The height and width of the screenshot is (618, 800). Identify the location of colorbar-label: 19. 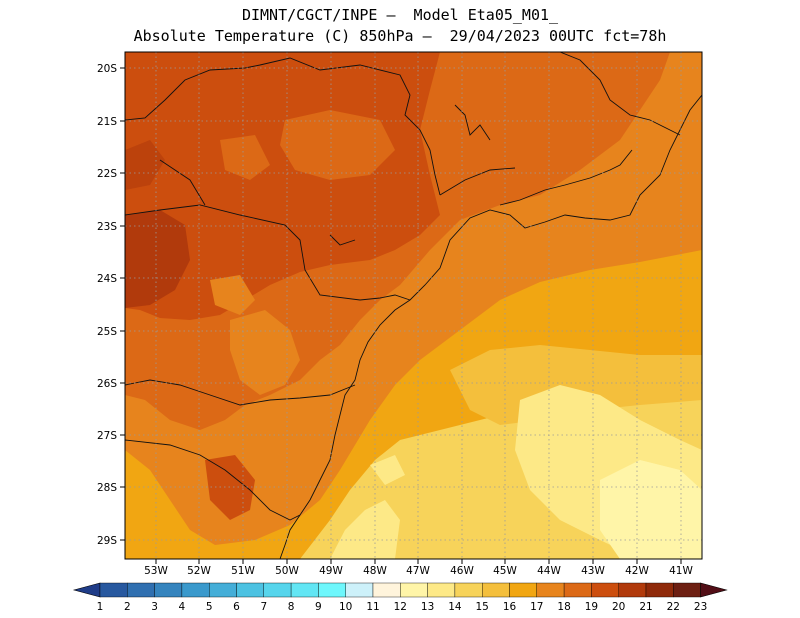
(591, 607).